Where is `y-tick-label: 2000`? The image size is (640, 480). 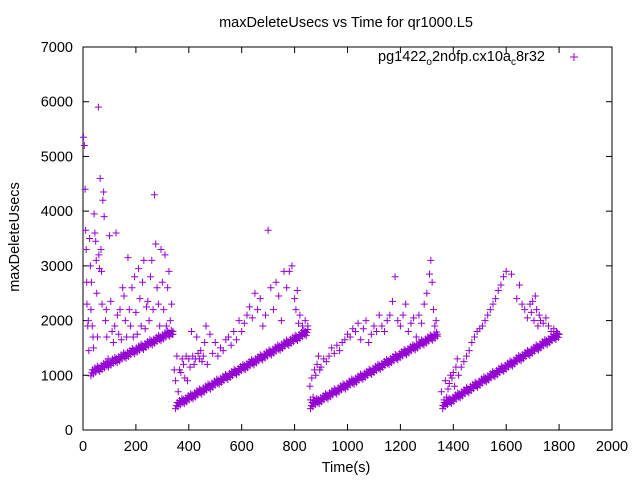
y-tick-label: 2000 is located at coordinates (57, 322).